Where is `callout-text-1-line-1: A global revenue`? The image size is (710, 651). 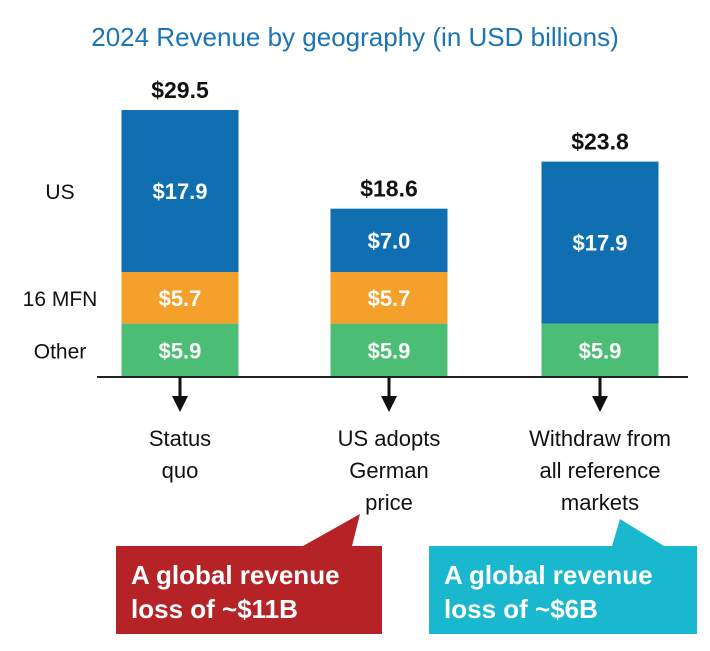 callout-text-1-line-1: A global revenue is located at coordinates (235, 575).